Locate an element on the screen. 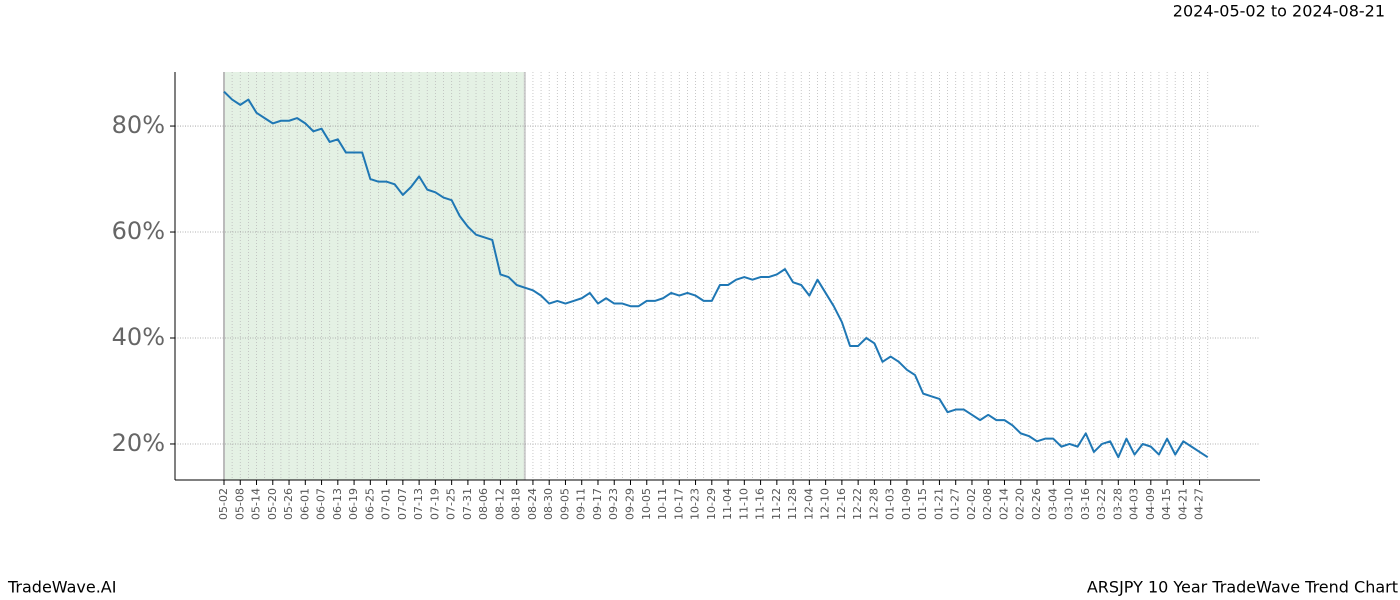 The image size is (1400, 600). x-tick-label: 05-08 is located at coordinates (239, 504).